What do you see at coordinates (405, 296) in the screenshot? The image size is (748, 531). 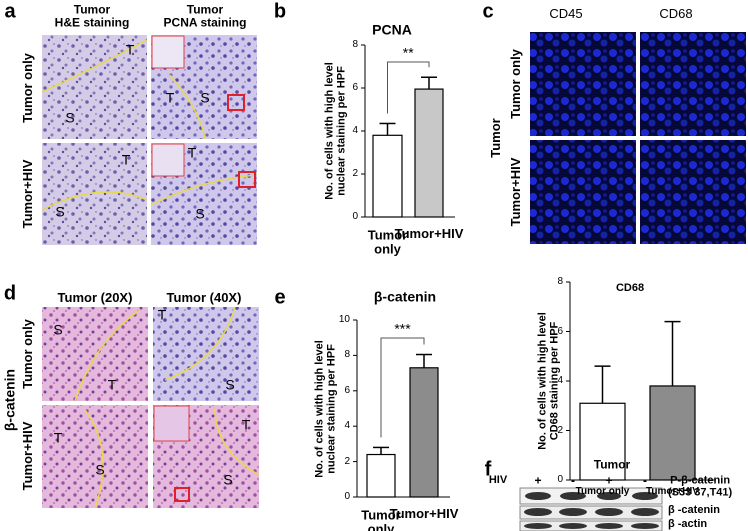 I see `chart-title: β-catenin` at bounding box center [405, 296].